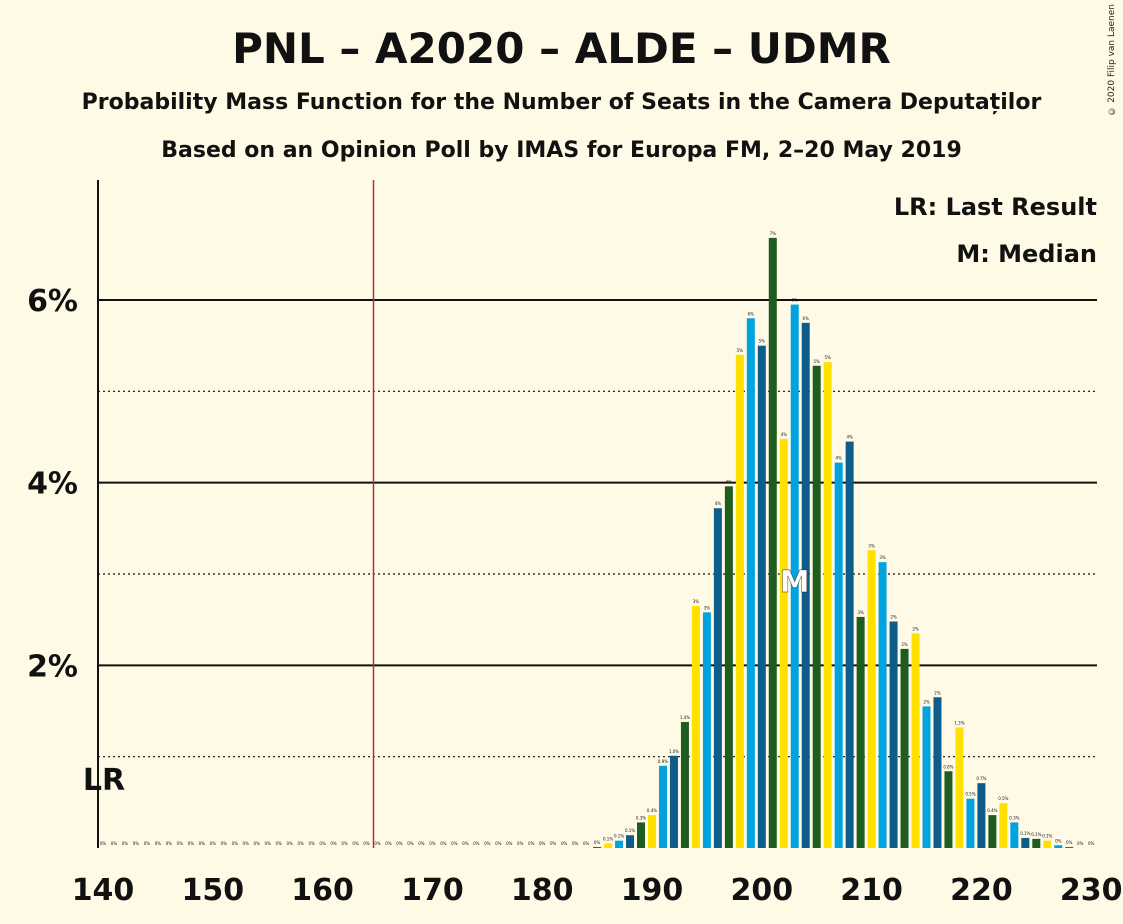 Image resolution: width=1123 pixels, height=924 pixels. Describe the element at coordinates (995, 207) in the screenshot. I see `legend-last-result: LR: Last Result` at that location.